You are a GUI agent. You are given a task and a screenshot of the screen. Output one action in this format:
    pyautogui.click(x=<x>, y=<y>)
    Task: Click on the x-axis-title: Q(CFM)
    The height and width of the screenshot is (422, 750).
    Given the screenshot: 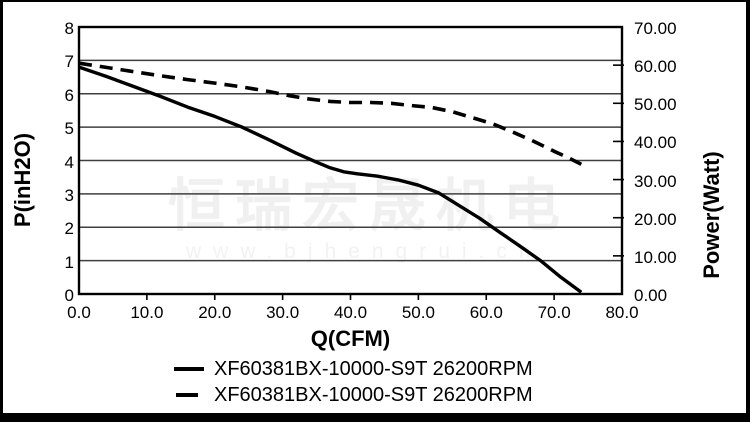 What is the action you would take?
    pyautogui.click(x=350, y=338)
    